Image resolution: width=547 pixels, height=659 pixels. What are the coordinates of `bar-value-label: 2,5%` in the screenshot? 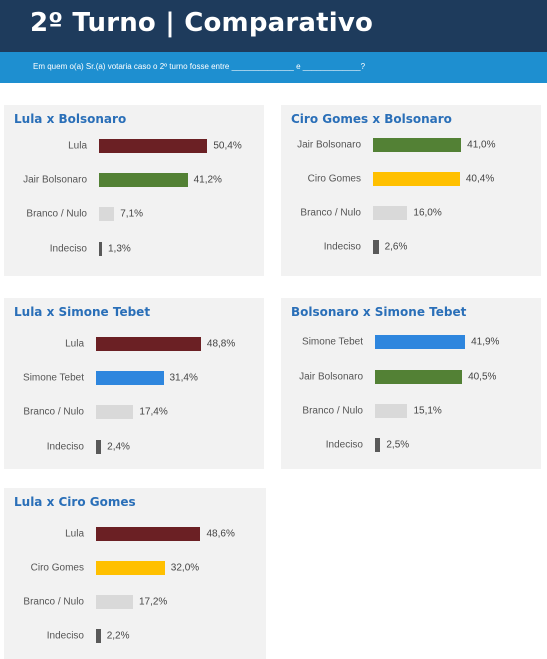 It's located at (398, 445).